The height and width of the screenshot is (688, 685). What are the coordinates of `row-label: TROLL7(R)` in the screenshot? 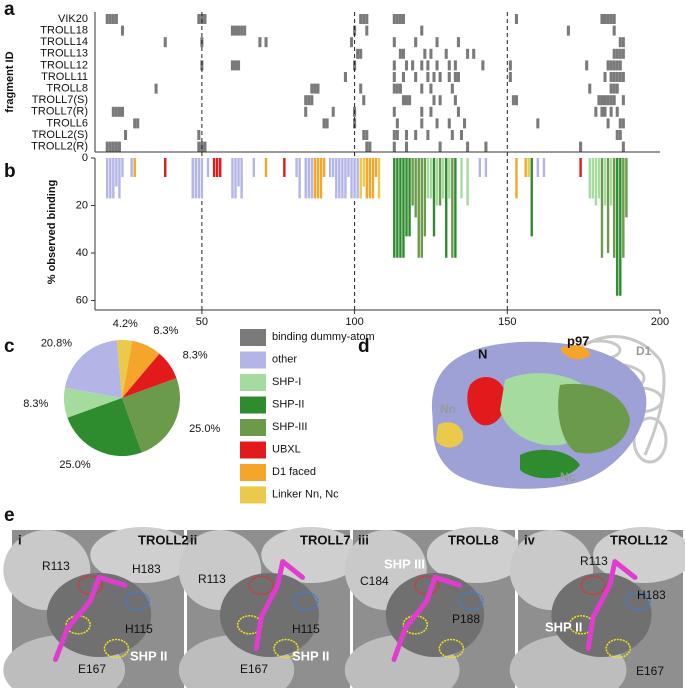 It's located at (59, 112).